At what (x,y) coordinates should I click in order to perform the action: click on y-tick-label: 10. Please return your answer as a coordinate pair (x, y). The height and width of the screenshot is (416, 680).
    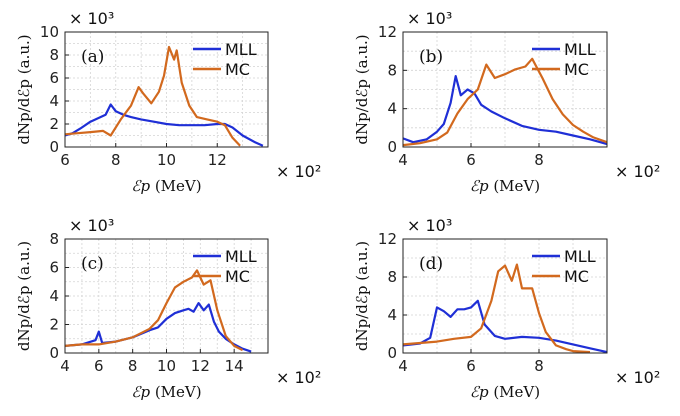
    Looking at the image, I should click on (49, 32).